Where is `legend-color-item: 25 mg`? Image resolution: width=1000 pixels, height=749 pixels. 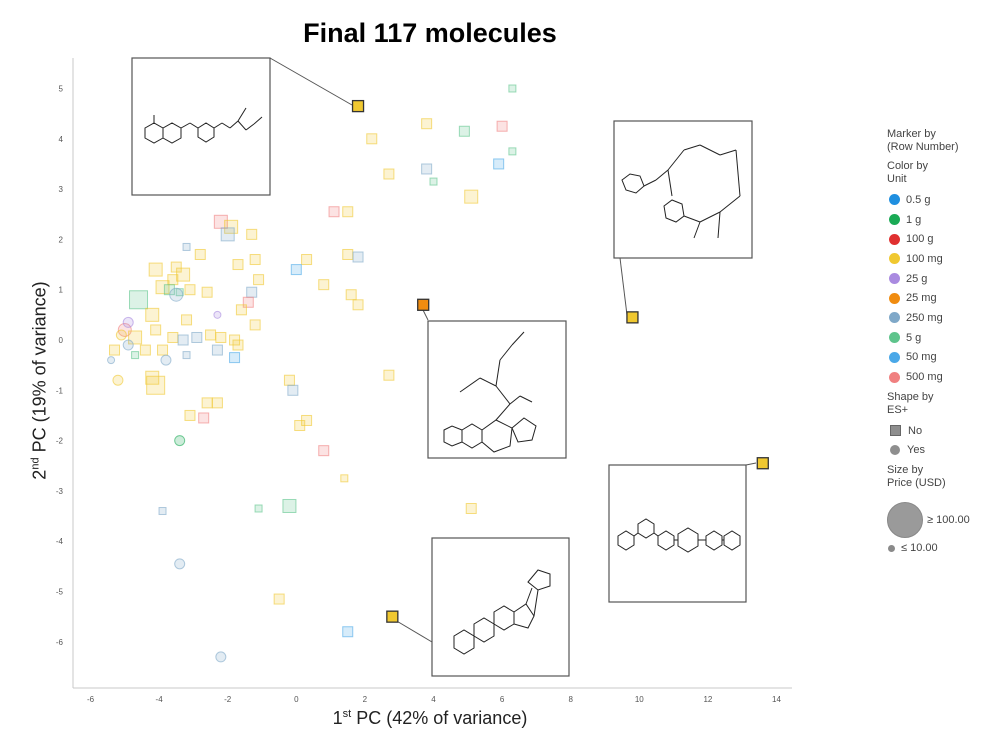 legend-color-item: 25 mg is located at coordinates (941, 298).